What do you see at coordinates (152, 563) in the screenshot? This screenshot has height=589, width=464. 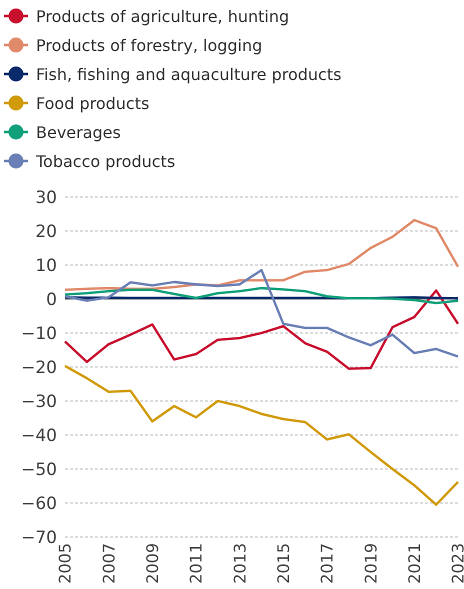 I see `x-tick-label: 2009` at bounding box center [152, 563].